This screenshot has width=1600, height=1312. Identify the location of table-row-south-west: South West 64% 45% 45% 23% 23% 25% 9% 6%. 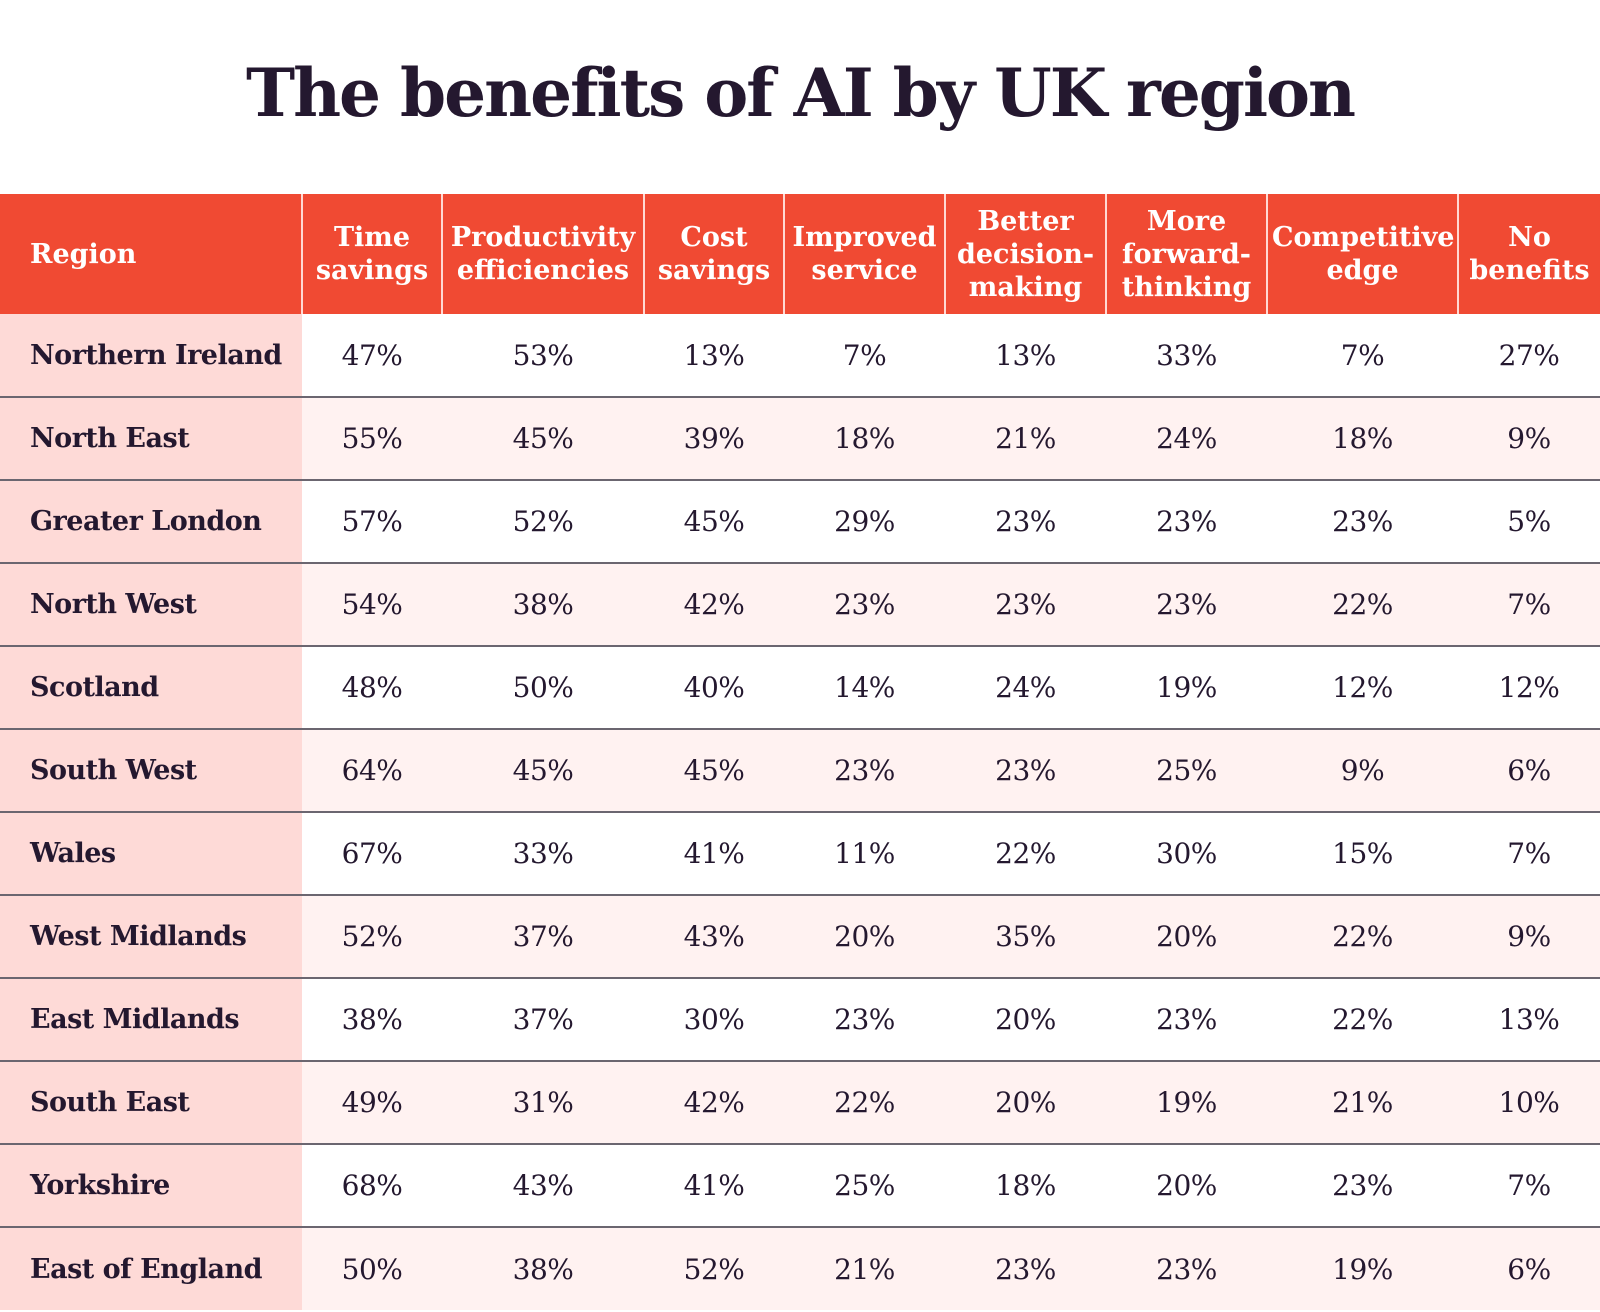
(800, 771).